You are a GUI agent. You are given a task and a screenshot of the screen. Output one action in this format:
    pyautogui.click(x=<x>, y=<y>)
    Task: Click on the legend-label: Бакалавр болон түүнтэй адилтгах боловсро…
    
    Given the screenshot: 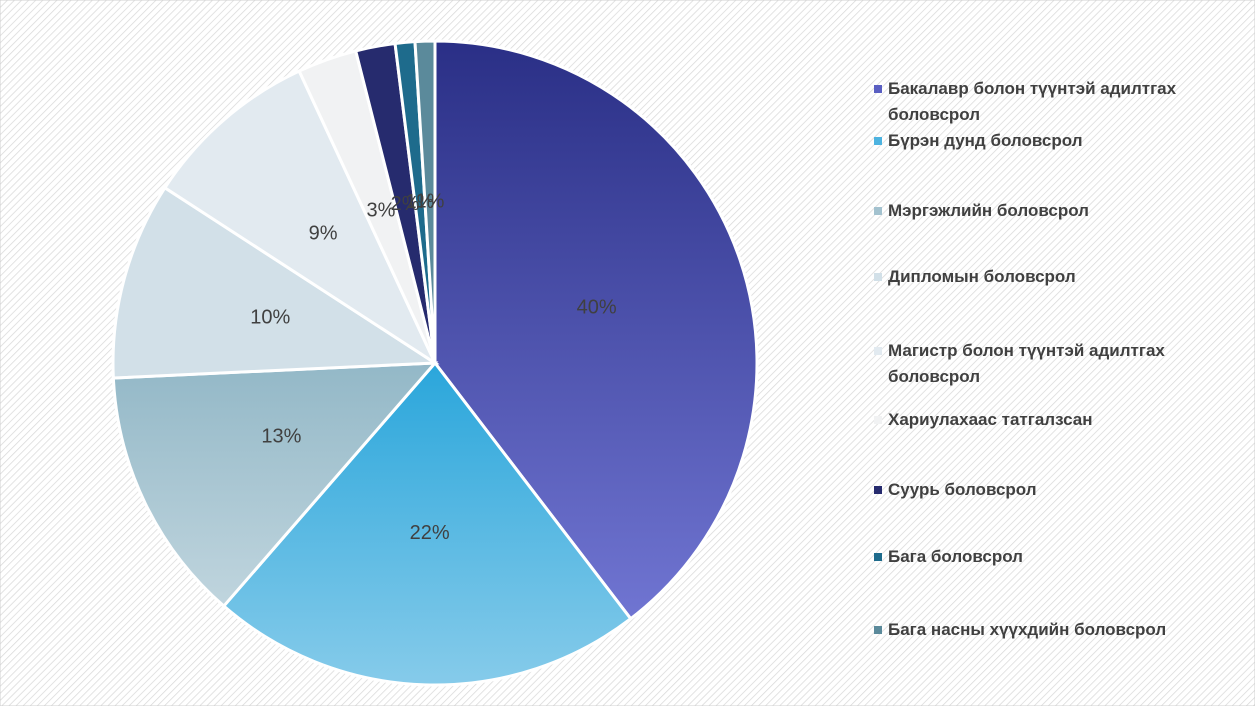 What is the action you would take?
    pyautogui.click(x=1032, y=101)
    